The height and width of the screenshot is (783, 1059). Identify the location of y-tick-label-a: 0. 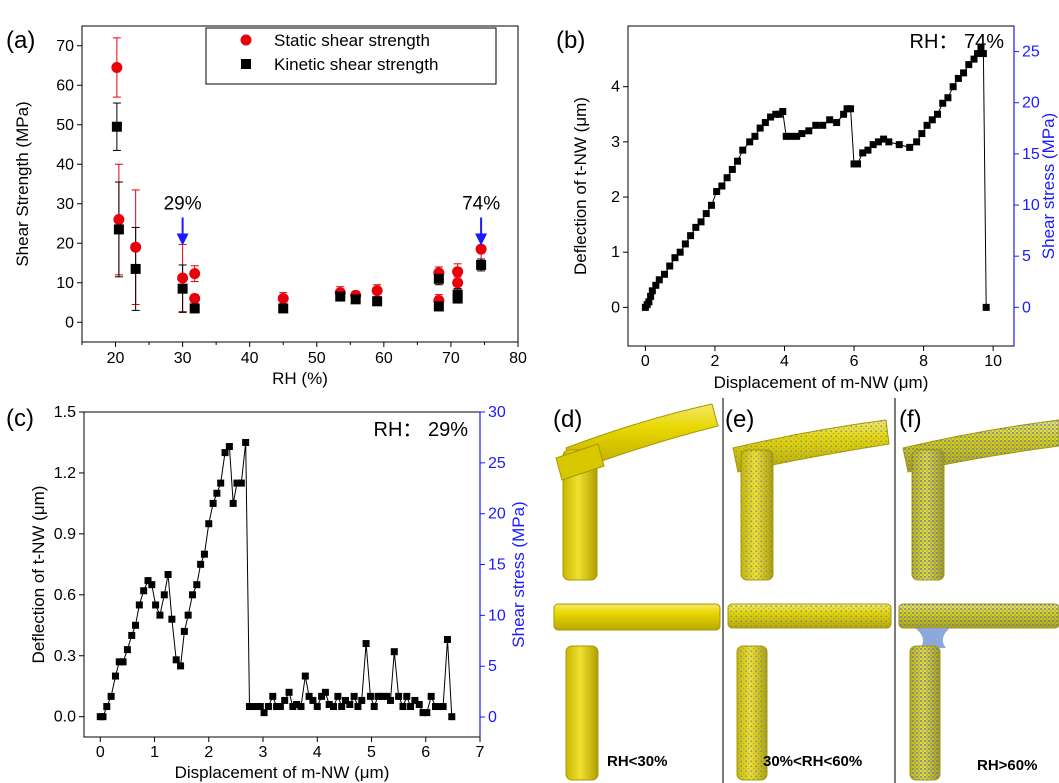
(69, 322).